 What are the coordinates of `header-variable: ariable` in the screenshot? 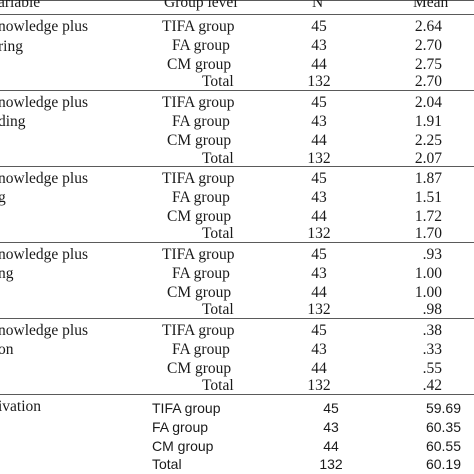 It's located at (20, 5).